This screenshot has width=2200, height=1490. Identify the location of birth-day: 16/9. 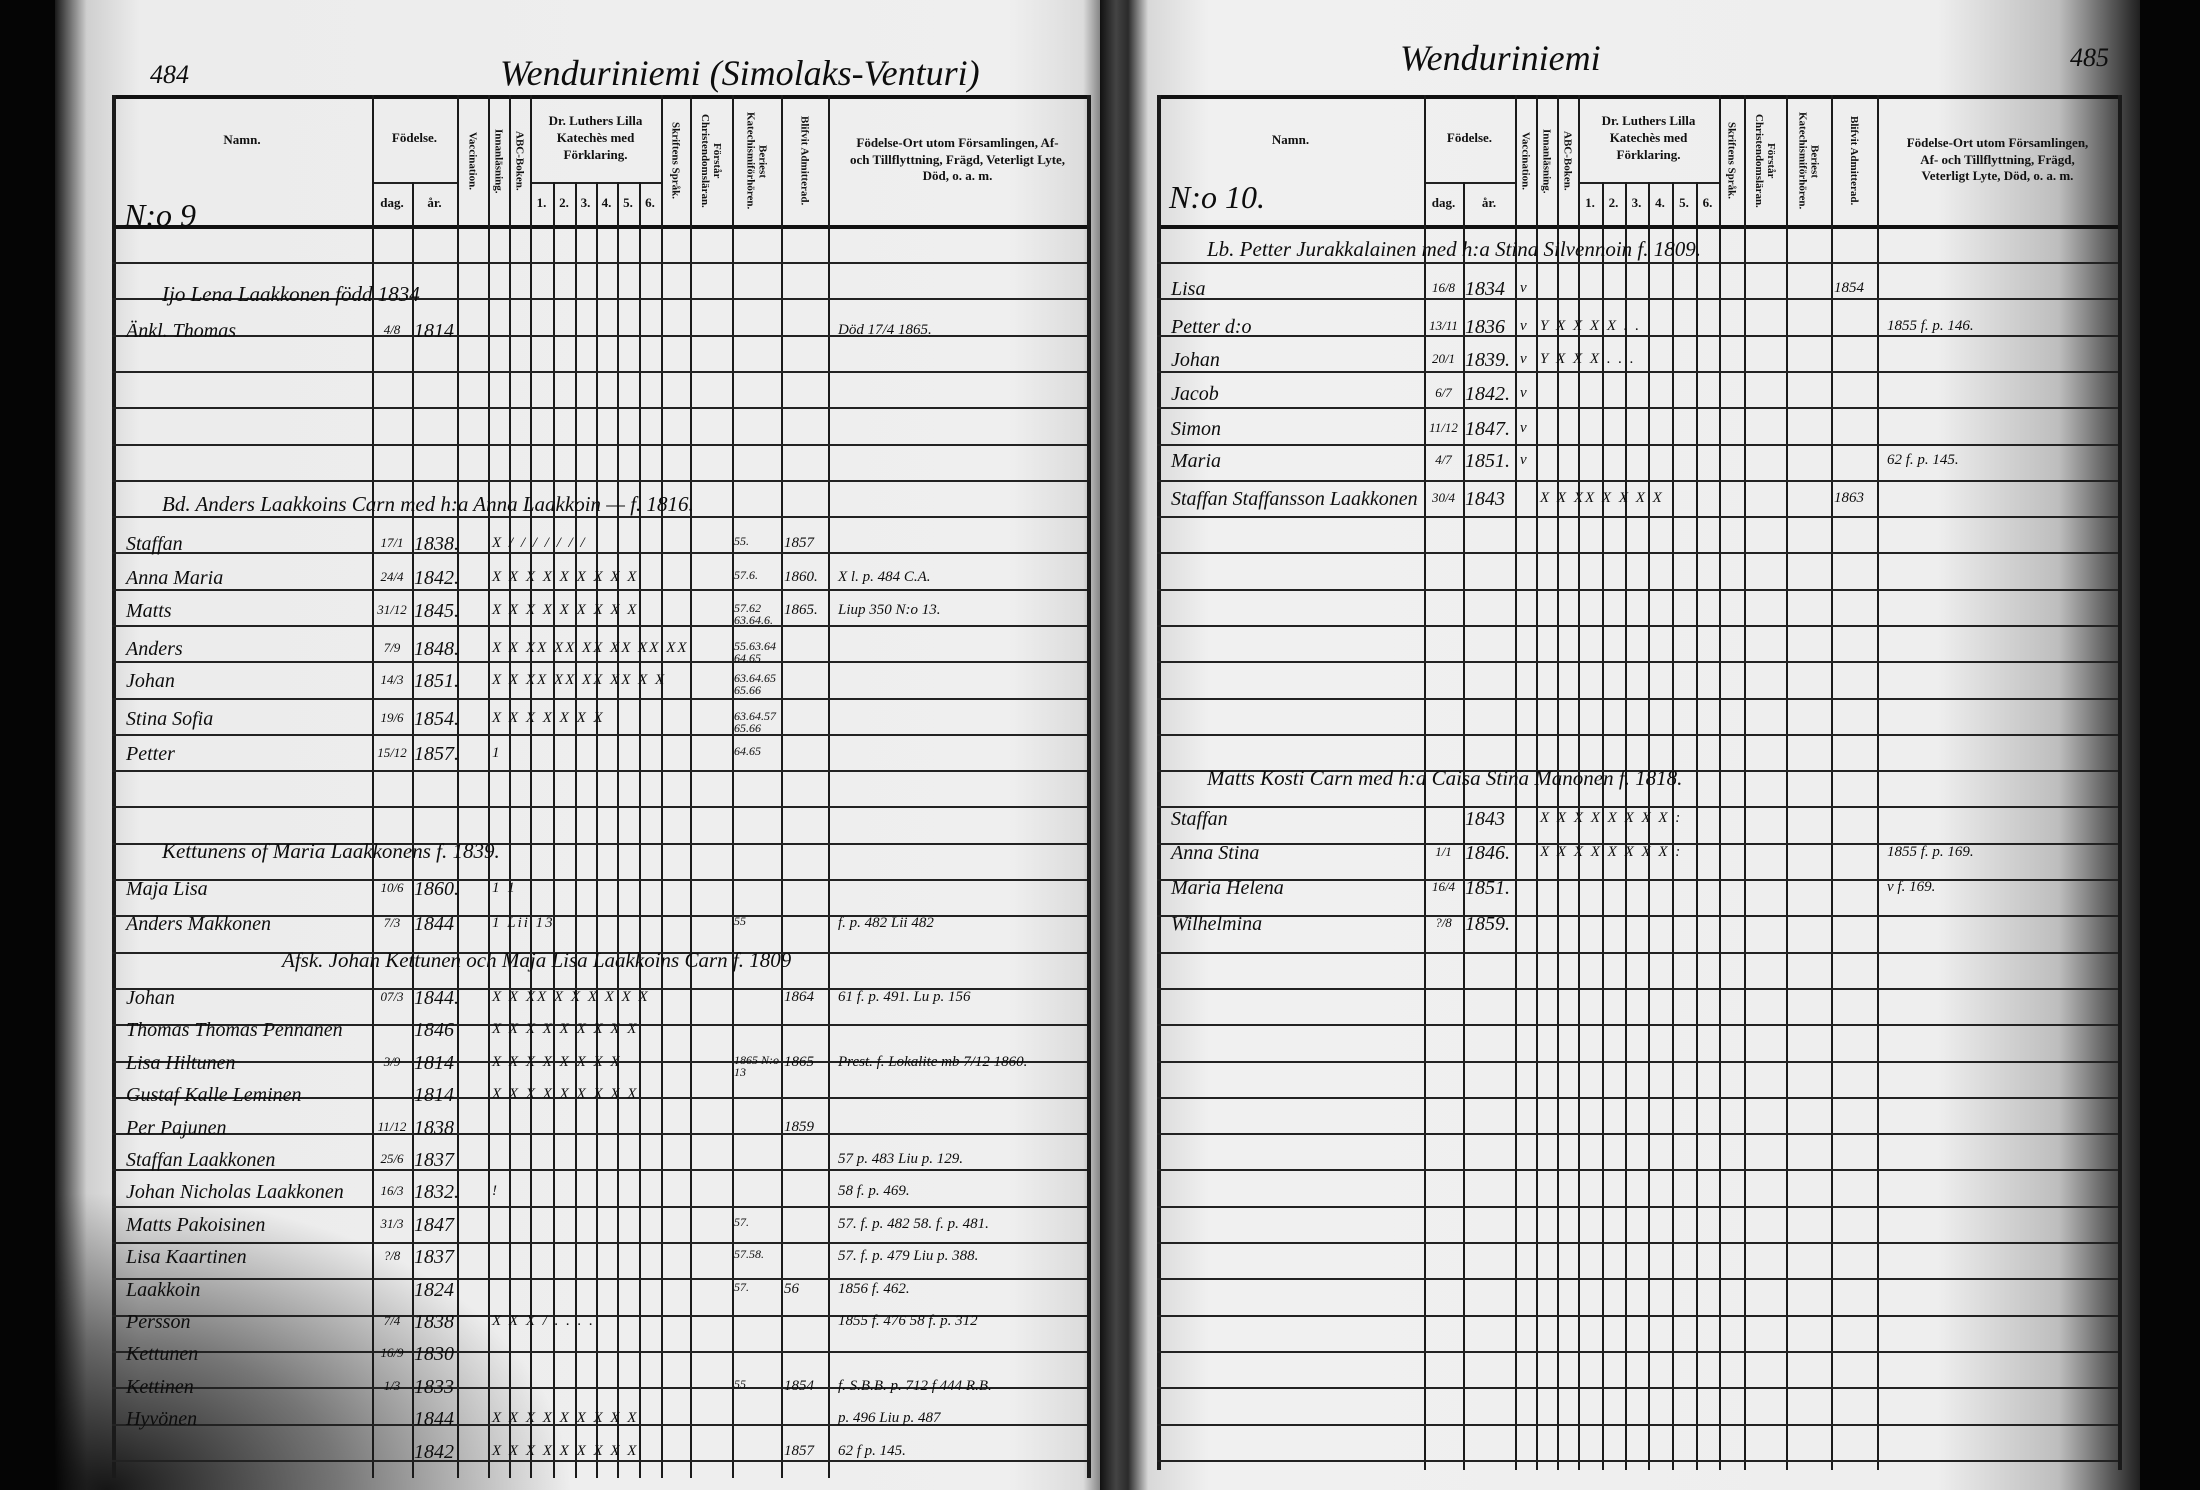
(392, 1352).